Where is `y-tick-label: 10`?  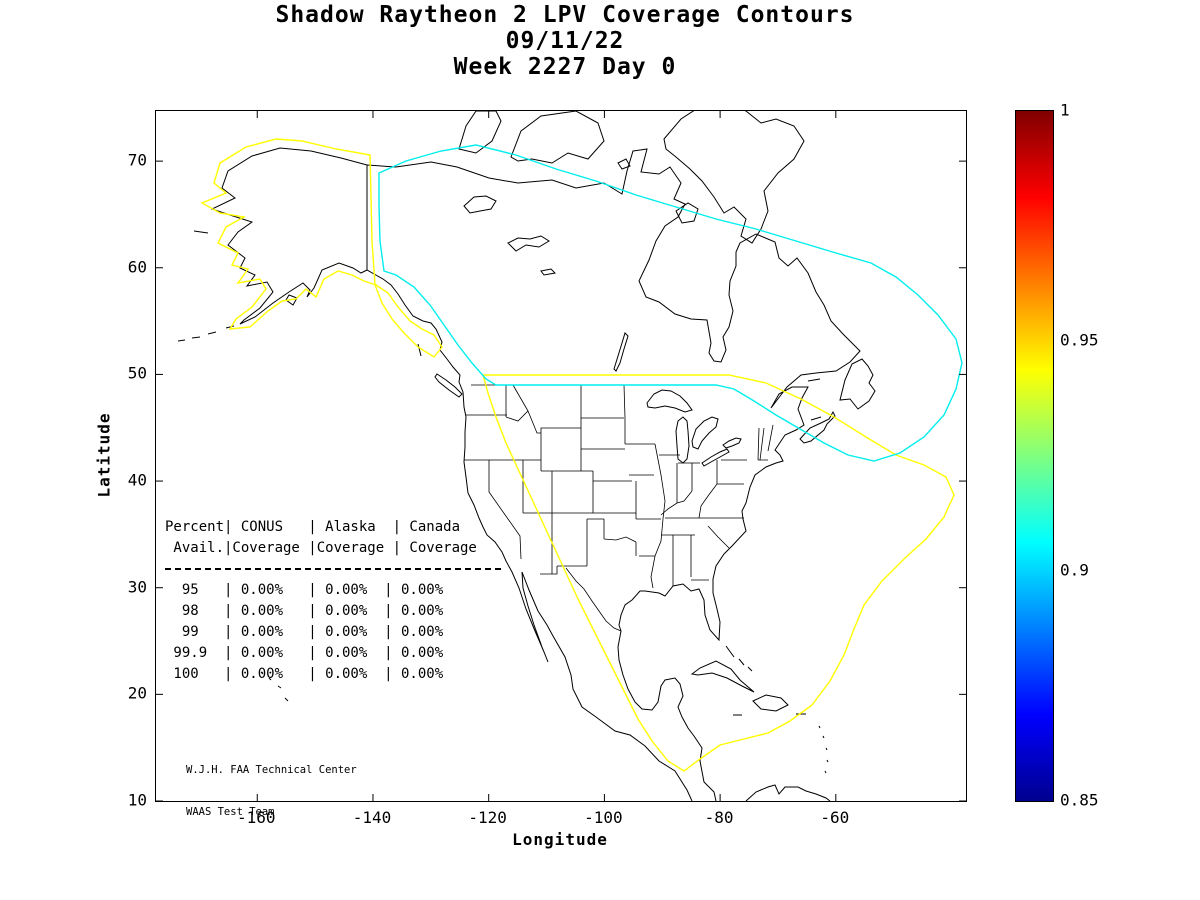
y-tick-label: 10 is located at coordinates (137, 800).